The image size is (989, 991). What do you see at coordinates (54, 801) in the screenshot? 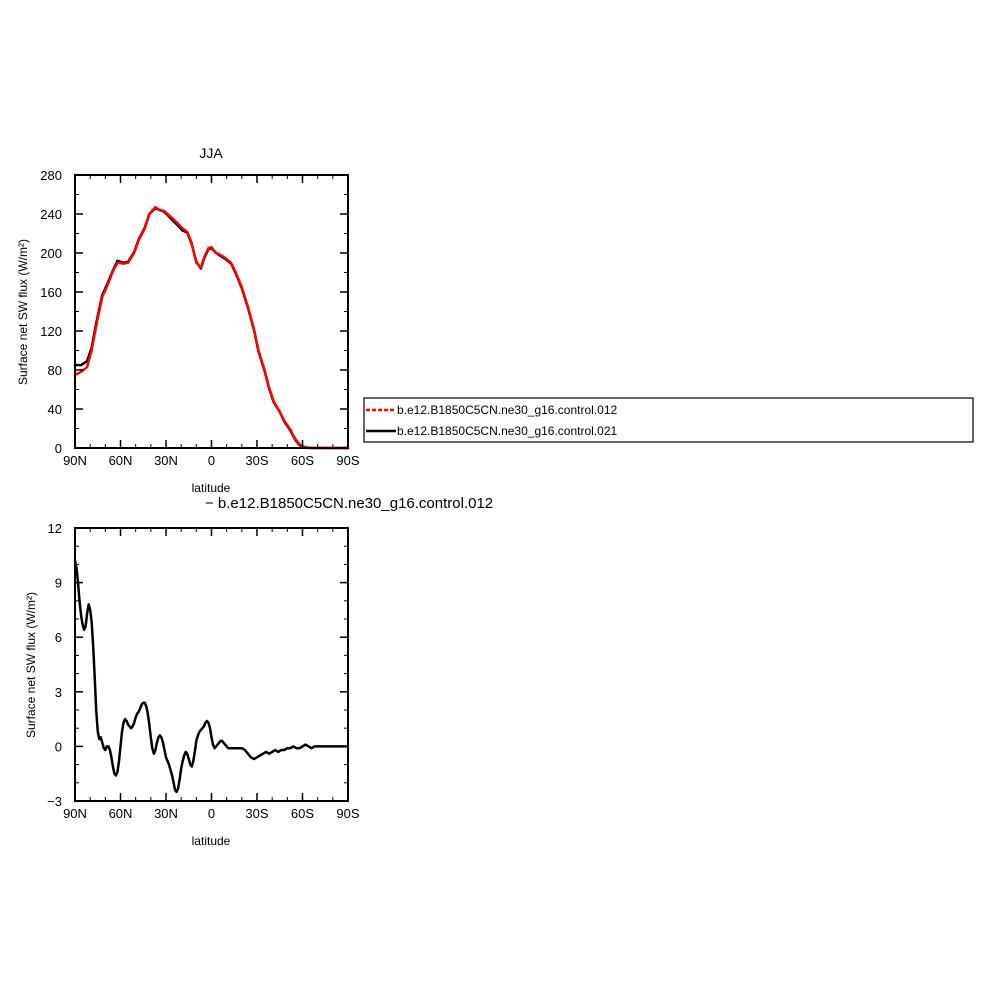
I see `y-tick-label: −3` at bounding box center [54, 801].